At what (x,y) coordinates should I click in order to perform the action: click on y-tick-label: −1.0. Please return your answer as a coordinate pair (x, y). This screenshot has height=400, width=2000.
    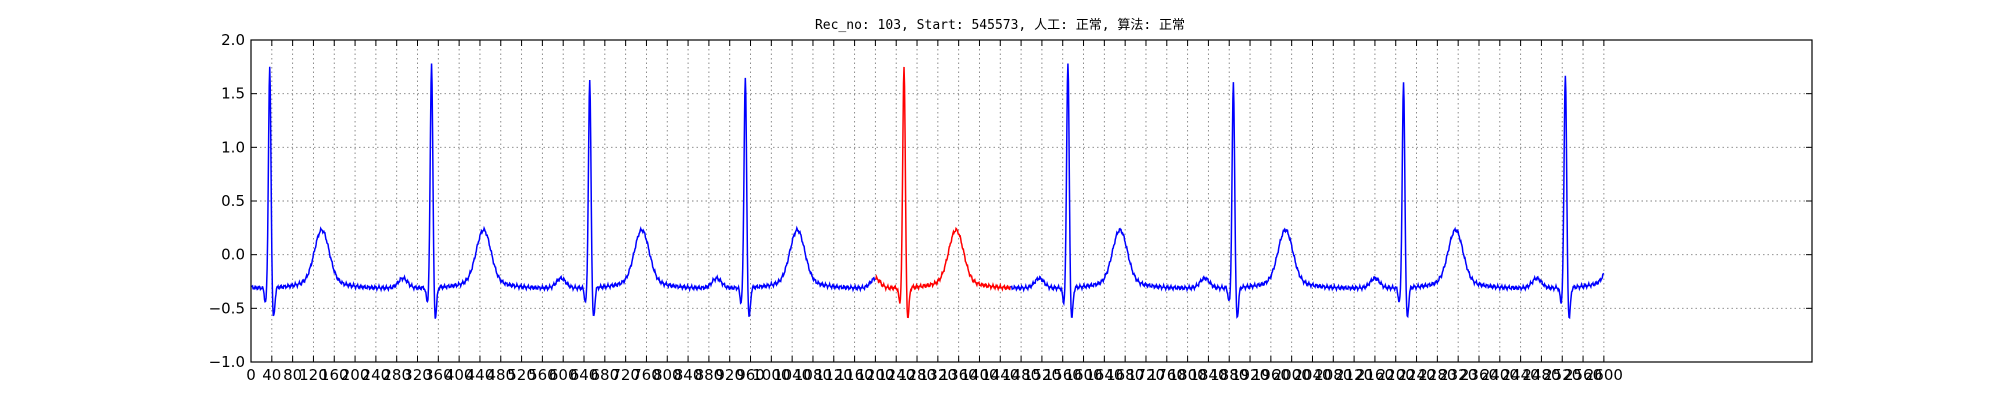
    Looking at the image, I should click on (227, 362).